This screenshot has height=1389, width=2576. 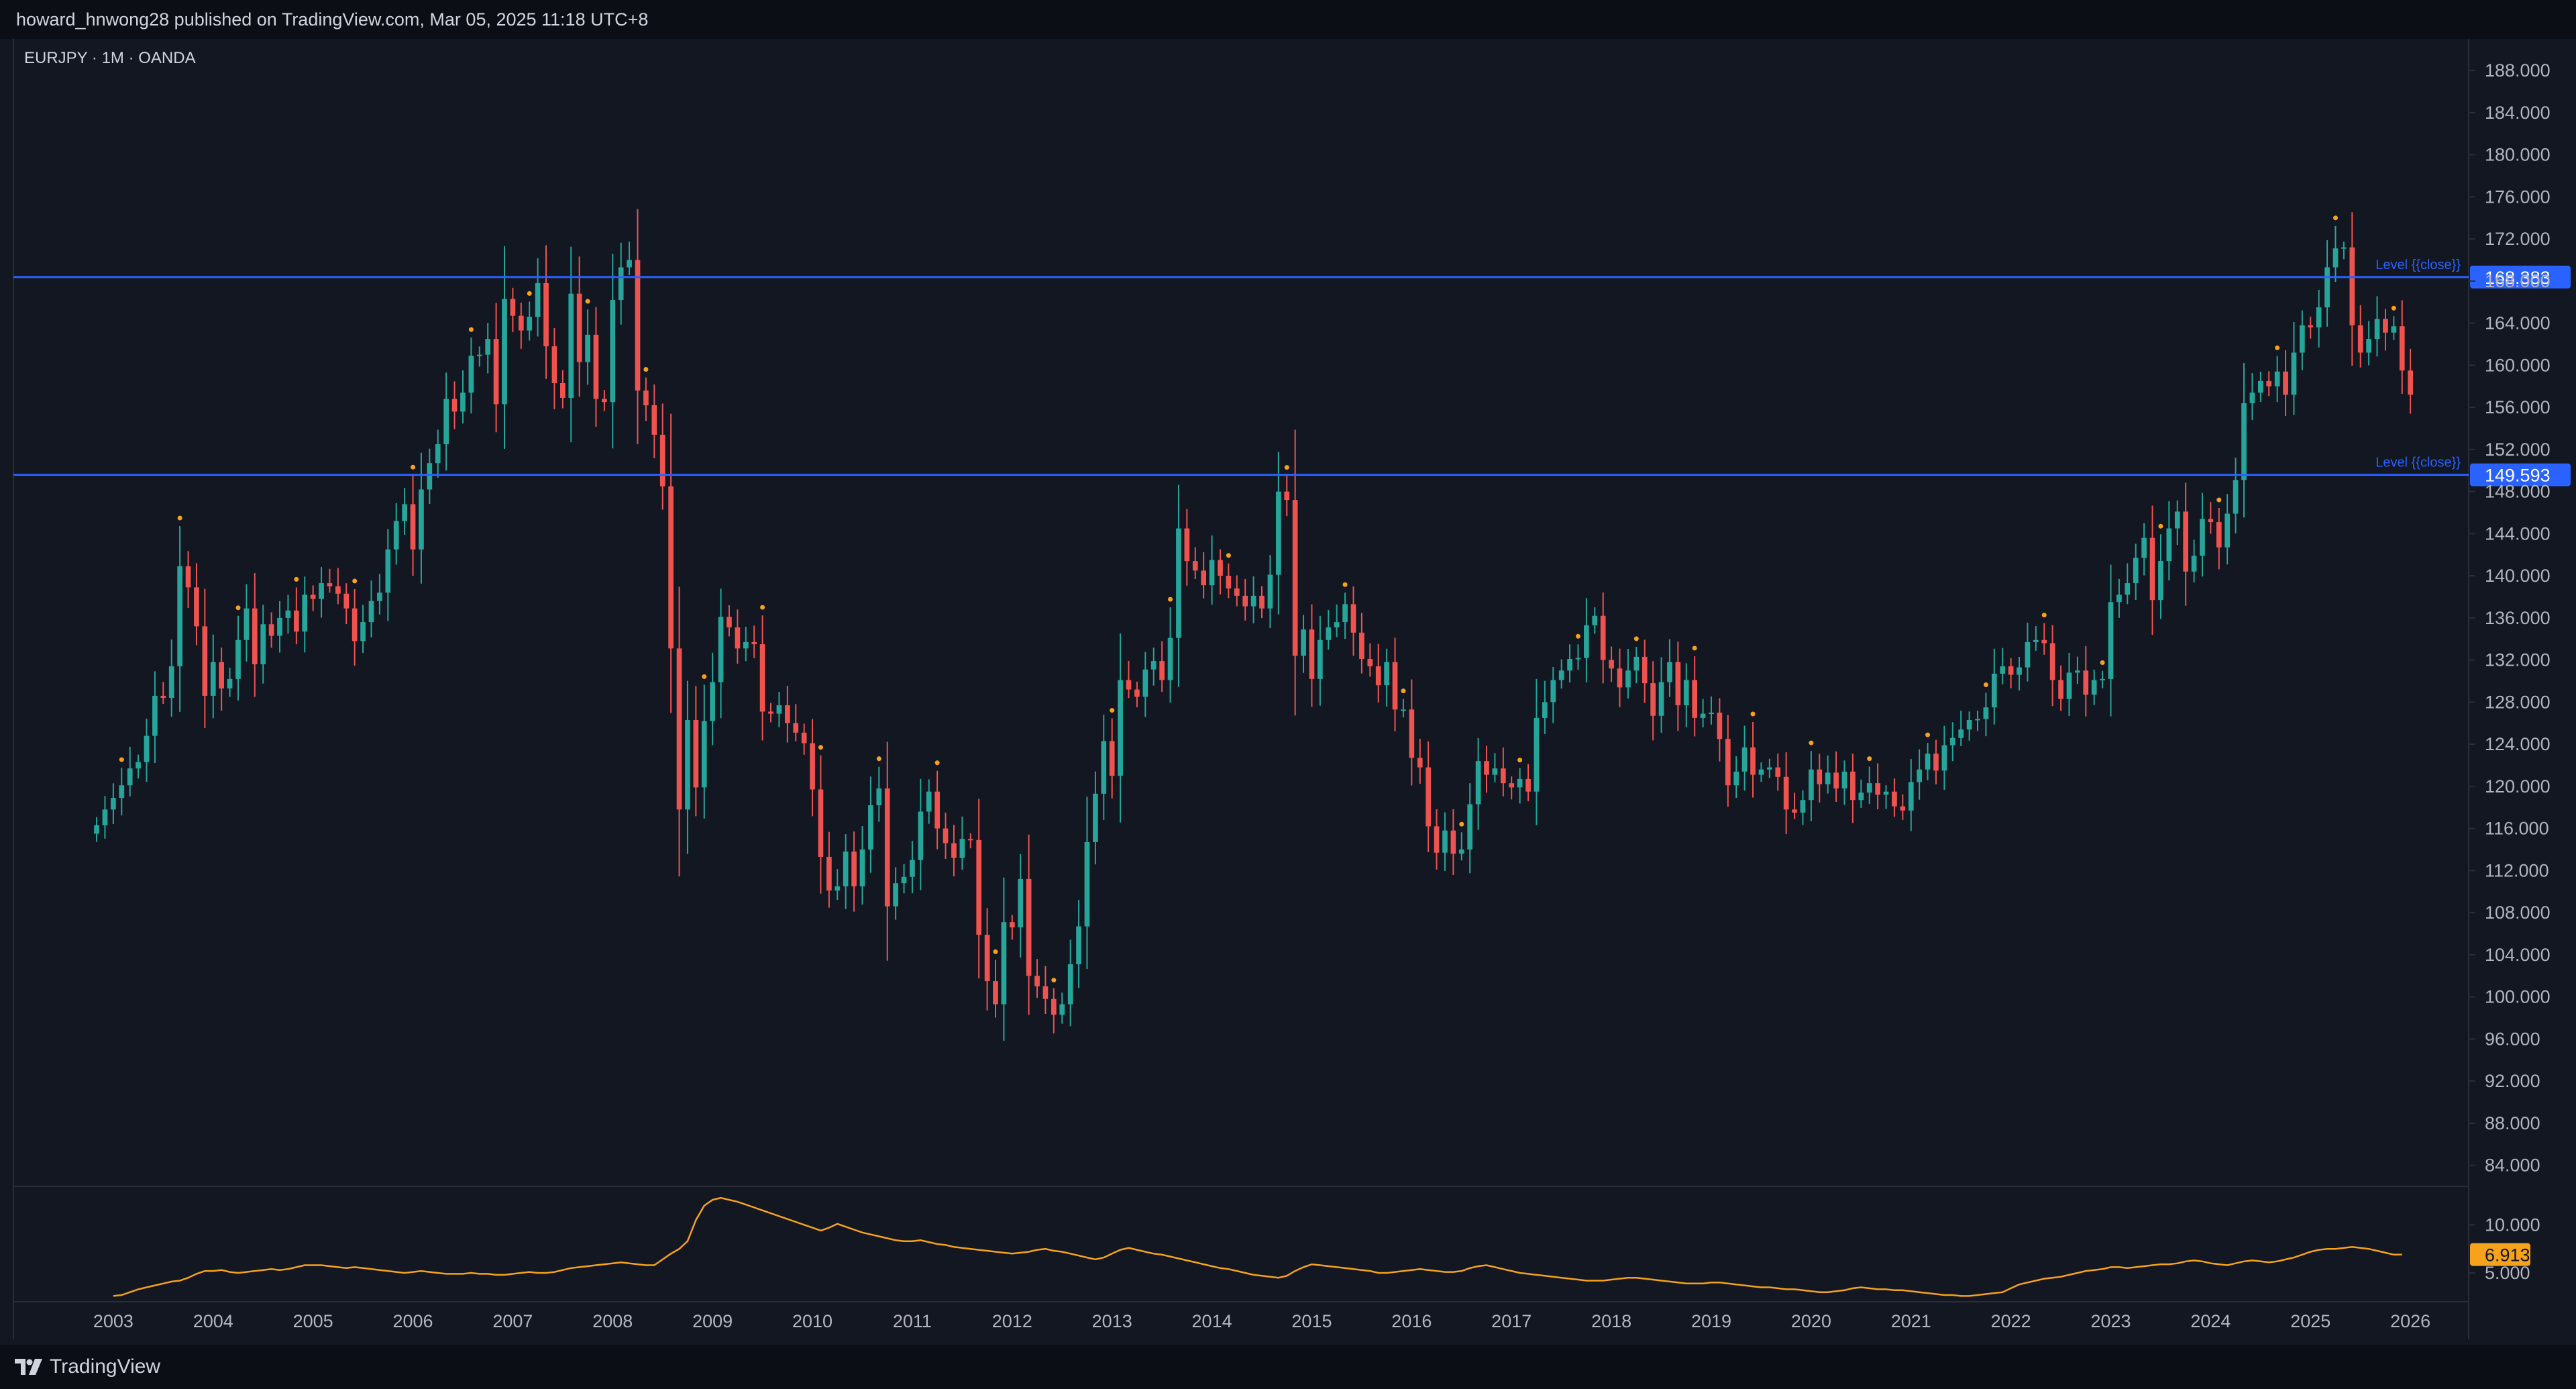 I want to click on tradingview-logo-icon, so click(x=28, y=1367).